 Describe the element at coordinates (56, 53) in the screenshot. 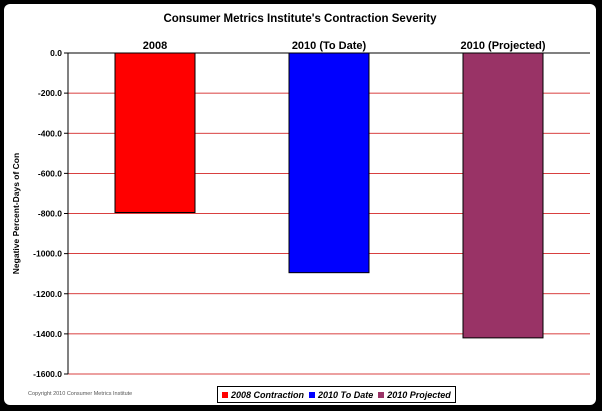

I see `y-tick-label: 0.0` at that location.